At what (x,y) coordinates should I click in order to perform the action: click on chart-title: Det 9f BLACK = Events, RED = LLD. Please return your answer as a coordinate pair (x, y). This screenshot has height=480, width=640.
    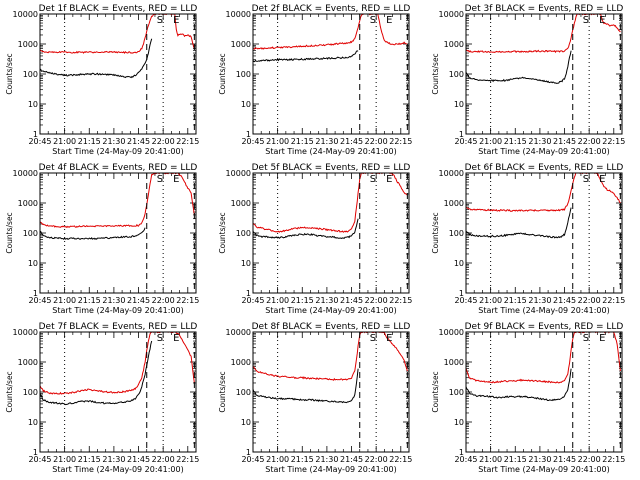
    Looking at the image, I should click on (544, 327).